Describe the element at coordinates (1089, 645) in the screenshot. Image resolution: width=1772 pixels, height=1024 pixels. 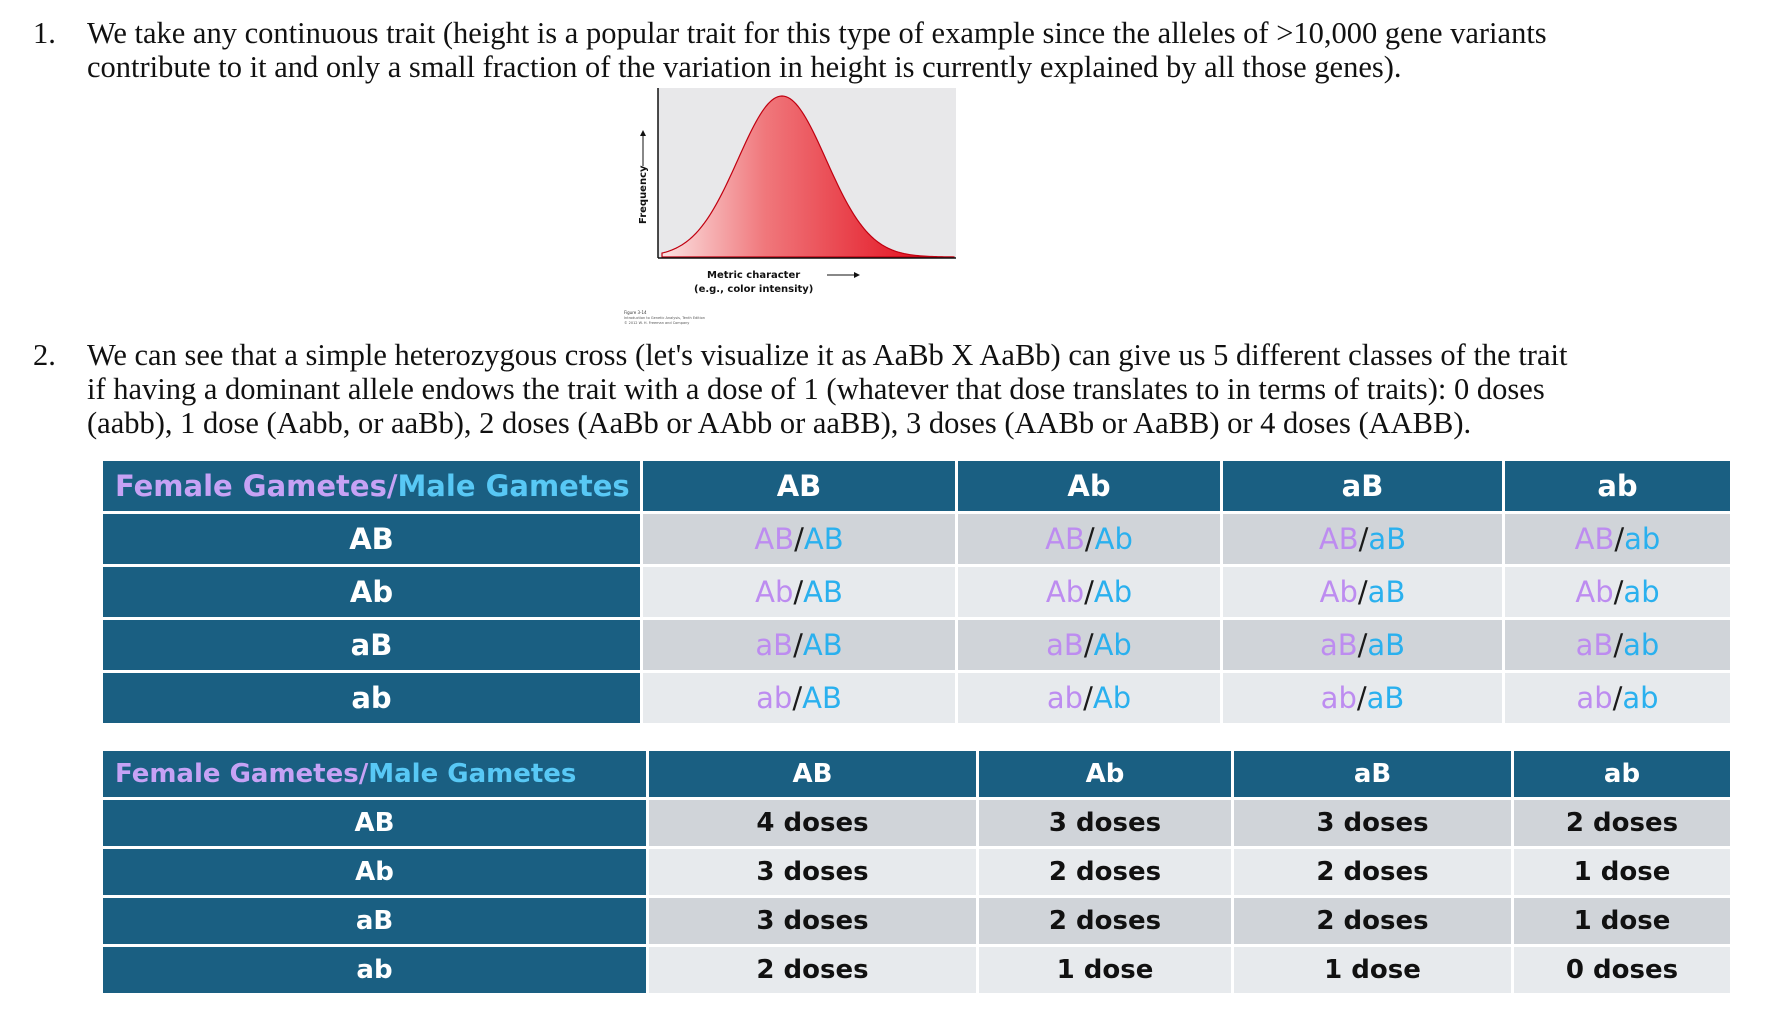
I see `genotype-cell: aB/Ab` at that location.